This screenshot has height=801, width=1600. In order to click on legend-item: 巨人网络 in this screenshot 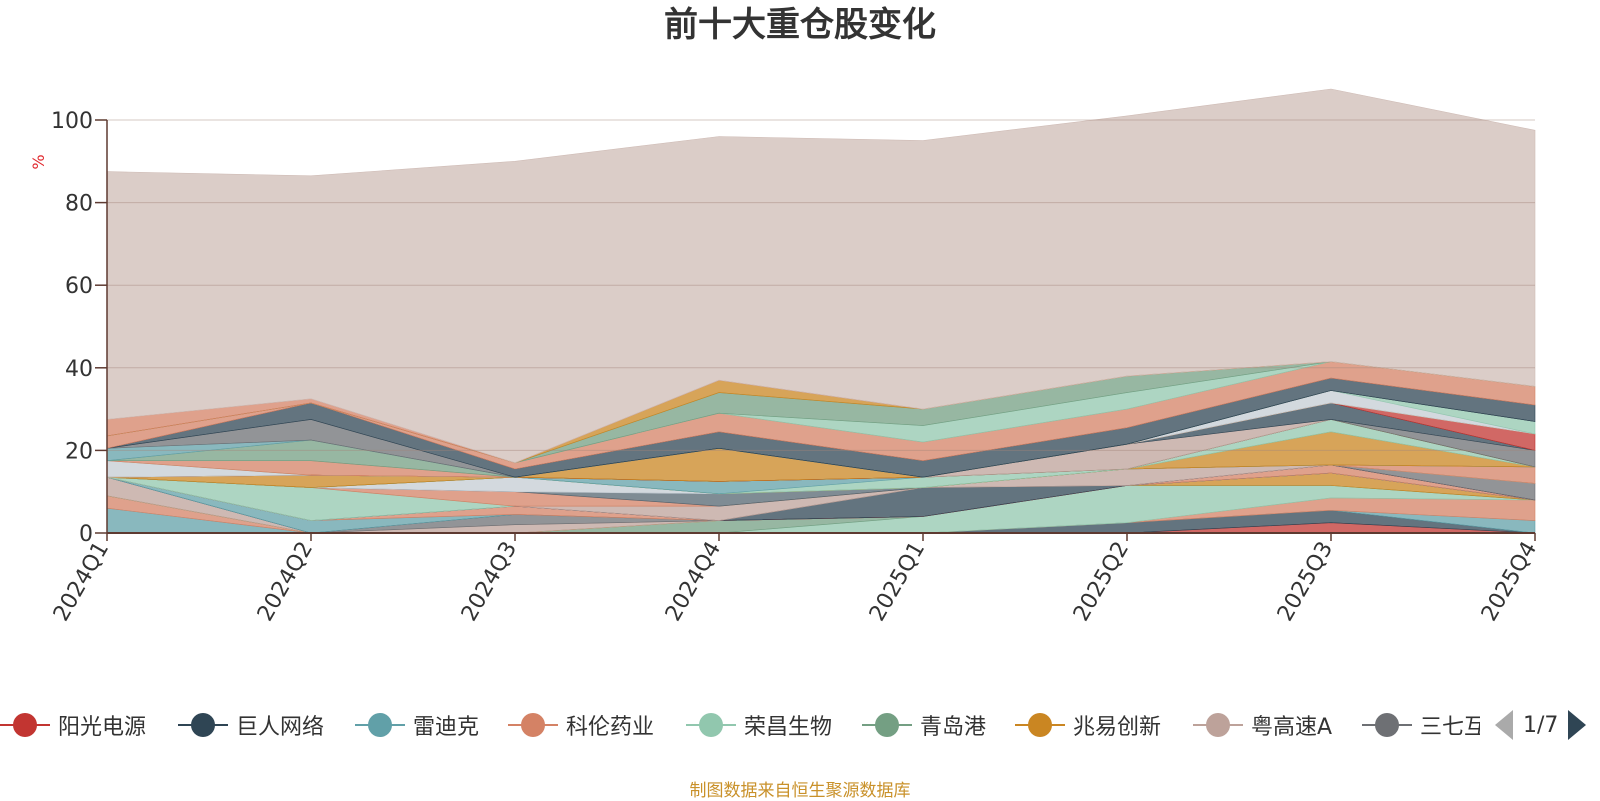, I will do `click(251, 725)`.